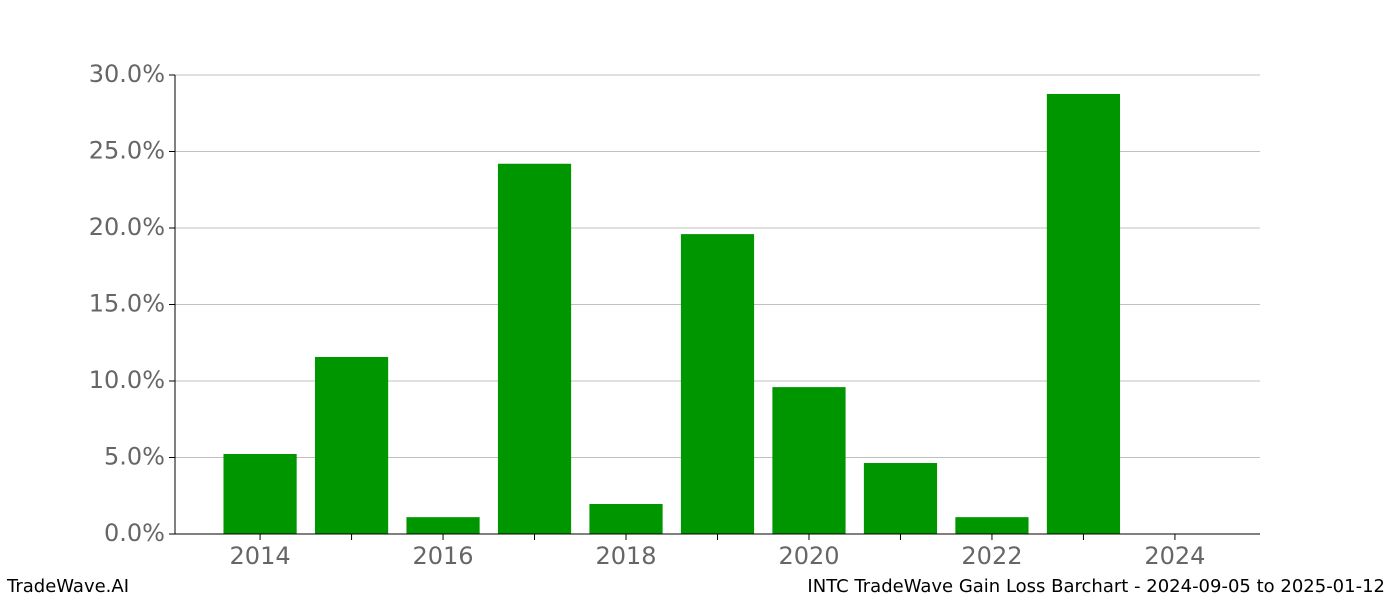 The width and height of the screenshot is (1400, 600). What do you see at coordinates (127, 304) in the screenshot?
I see `y-tick-label: 15.0%` at bounding box center [127, 304].